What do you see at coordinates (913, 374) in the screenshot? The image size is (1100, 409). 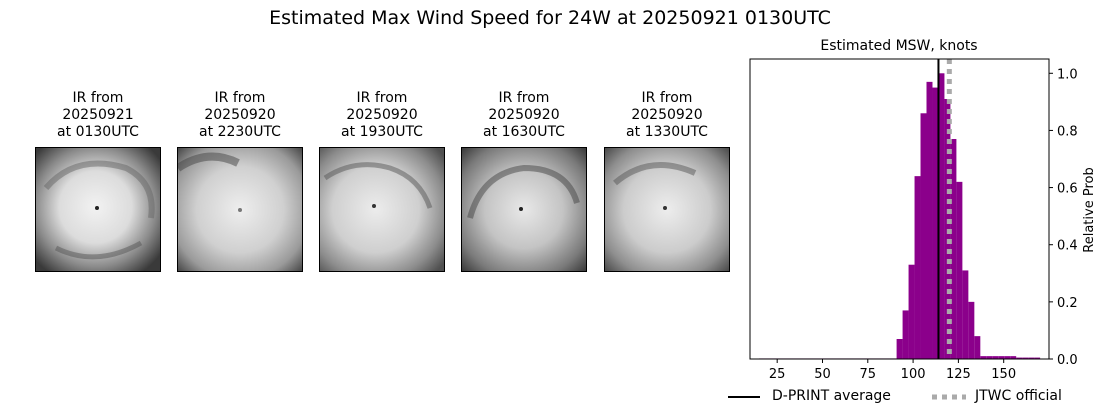 I see `x-tick-label: 100` at bounding box center [913, 374].